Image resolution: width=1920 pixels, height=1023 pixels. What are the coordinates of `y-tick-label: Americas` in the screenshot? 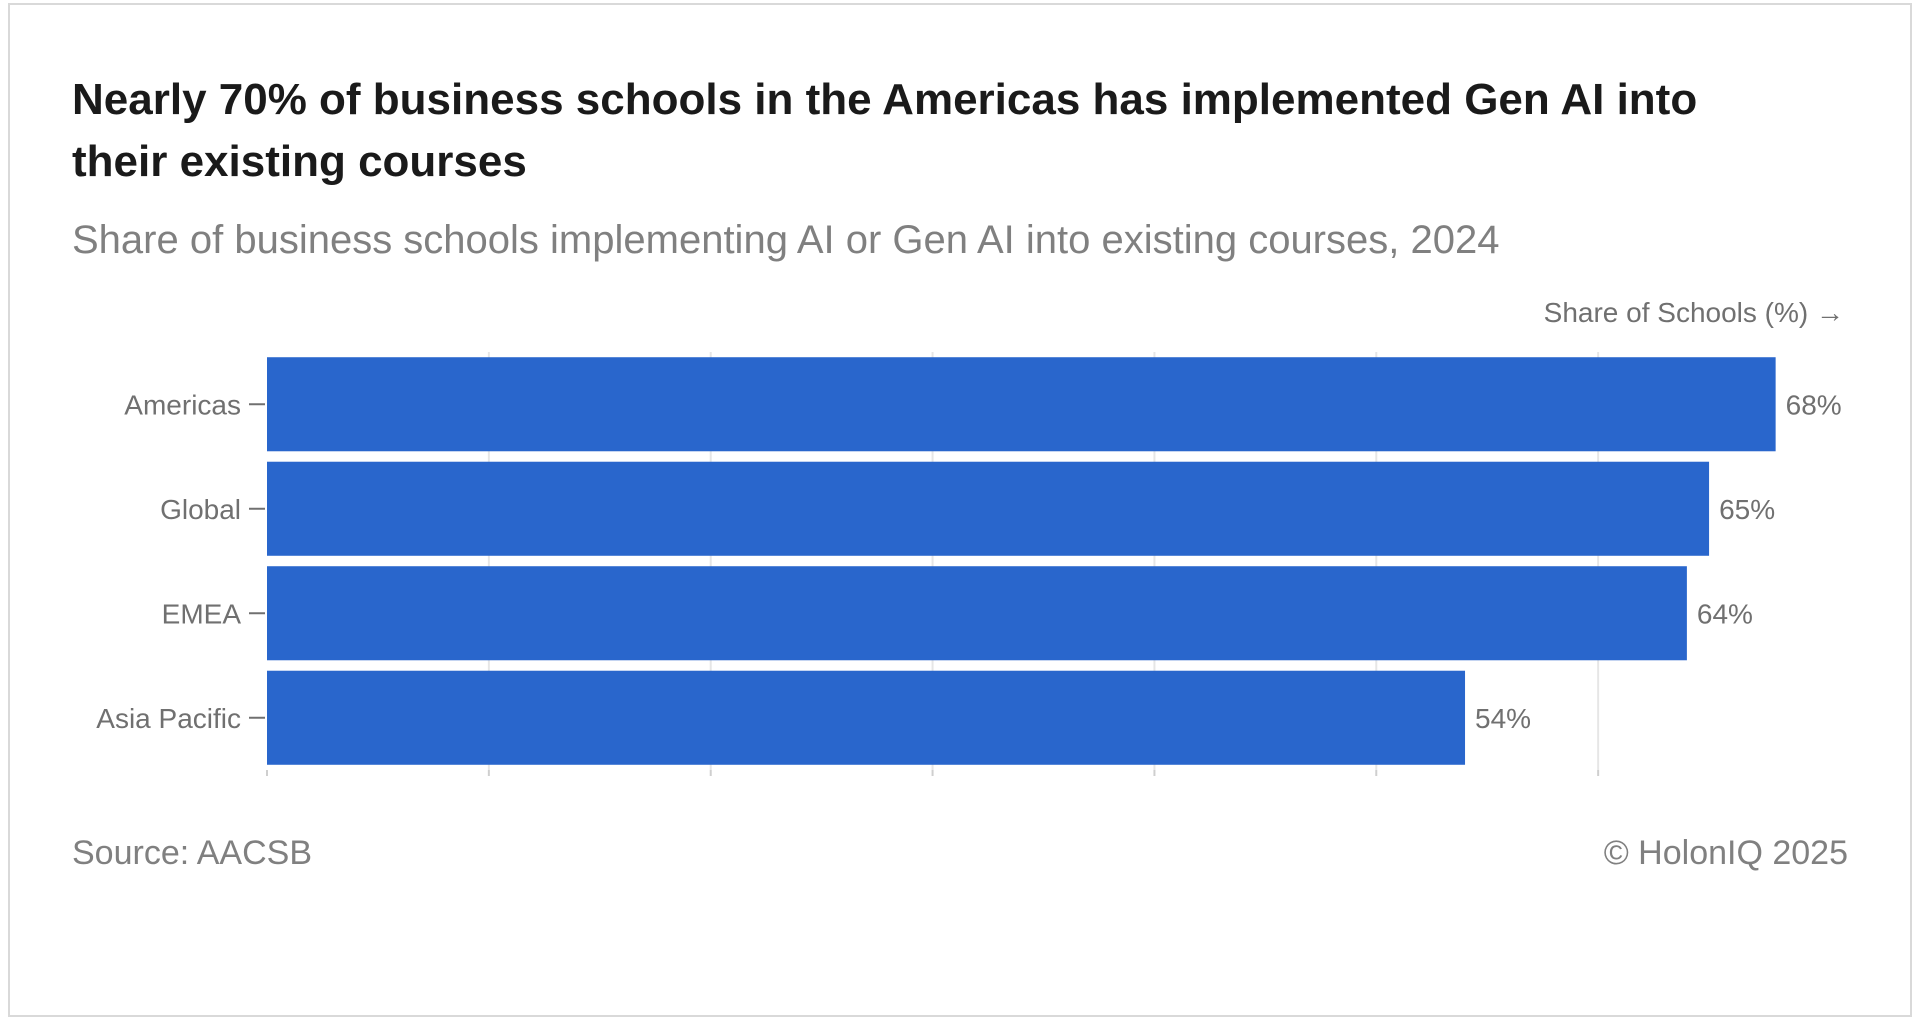 It's located at (182, 404).